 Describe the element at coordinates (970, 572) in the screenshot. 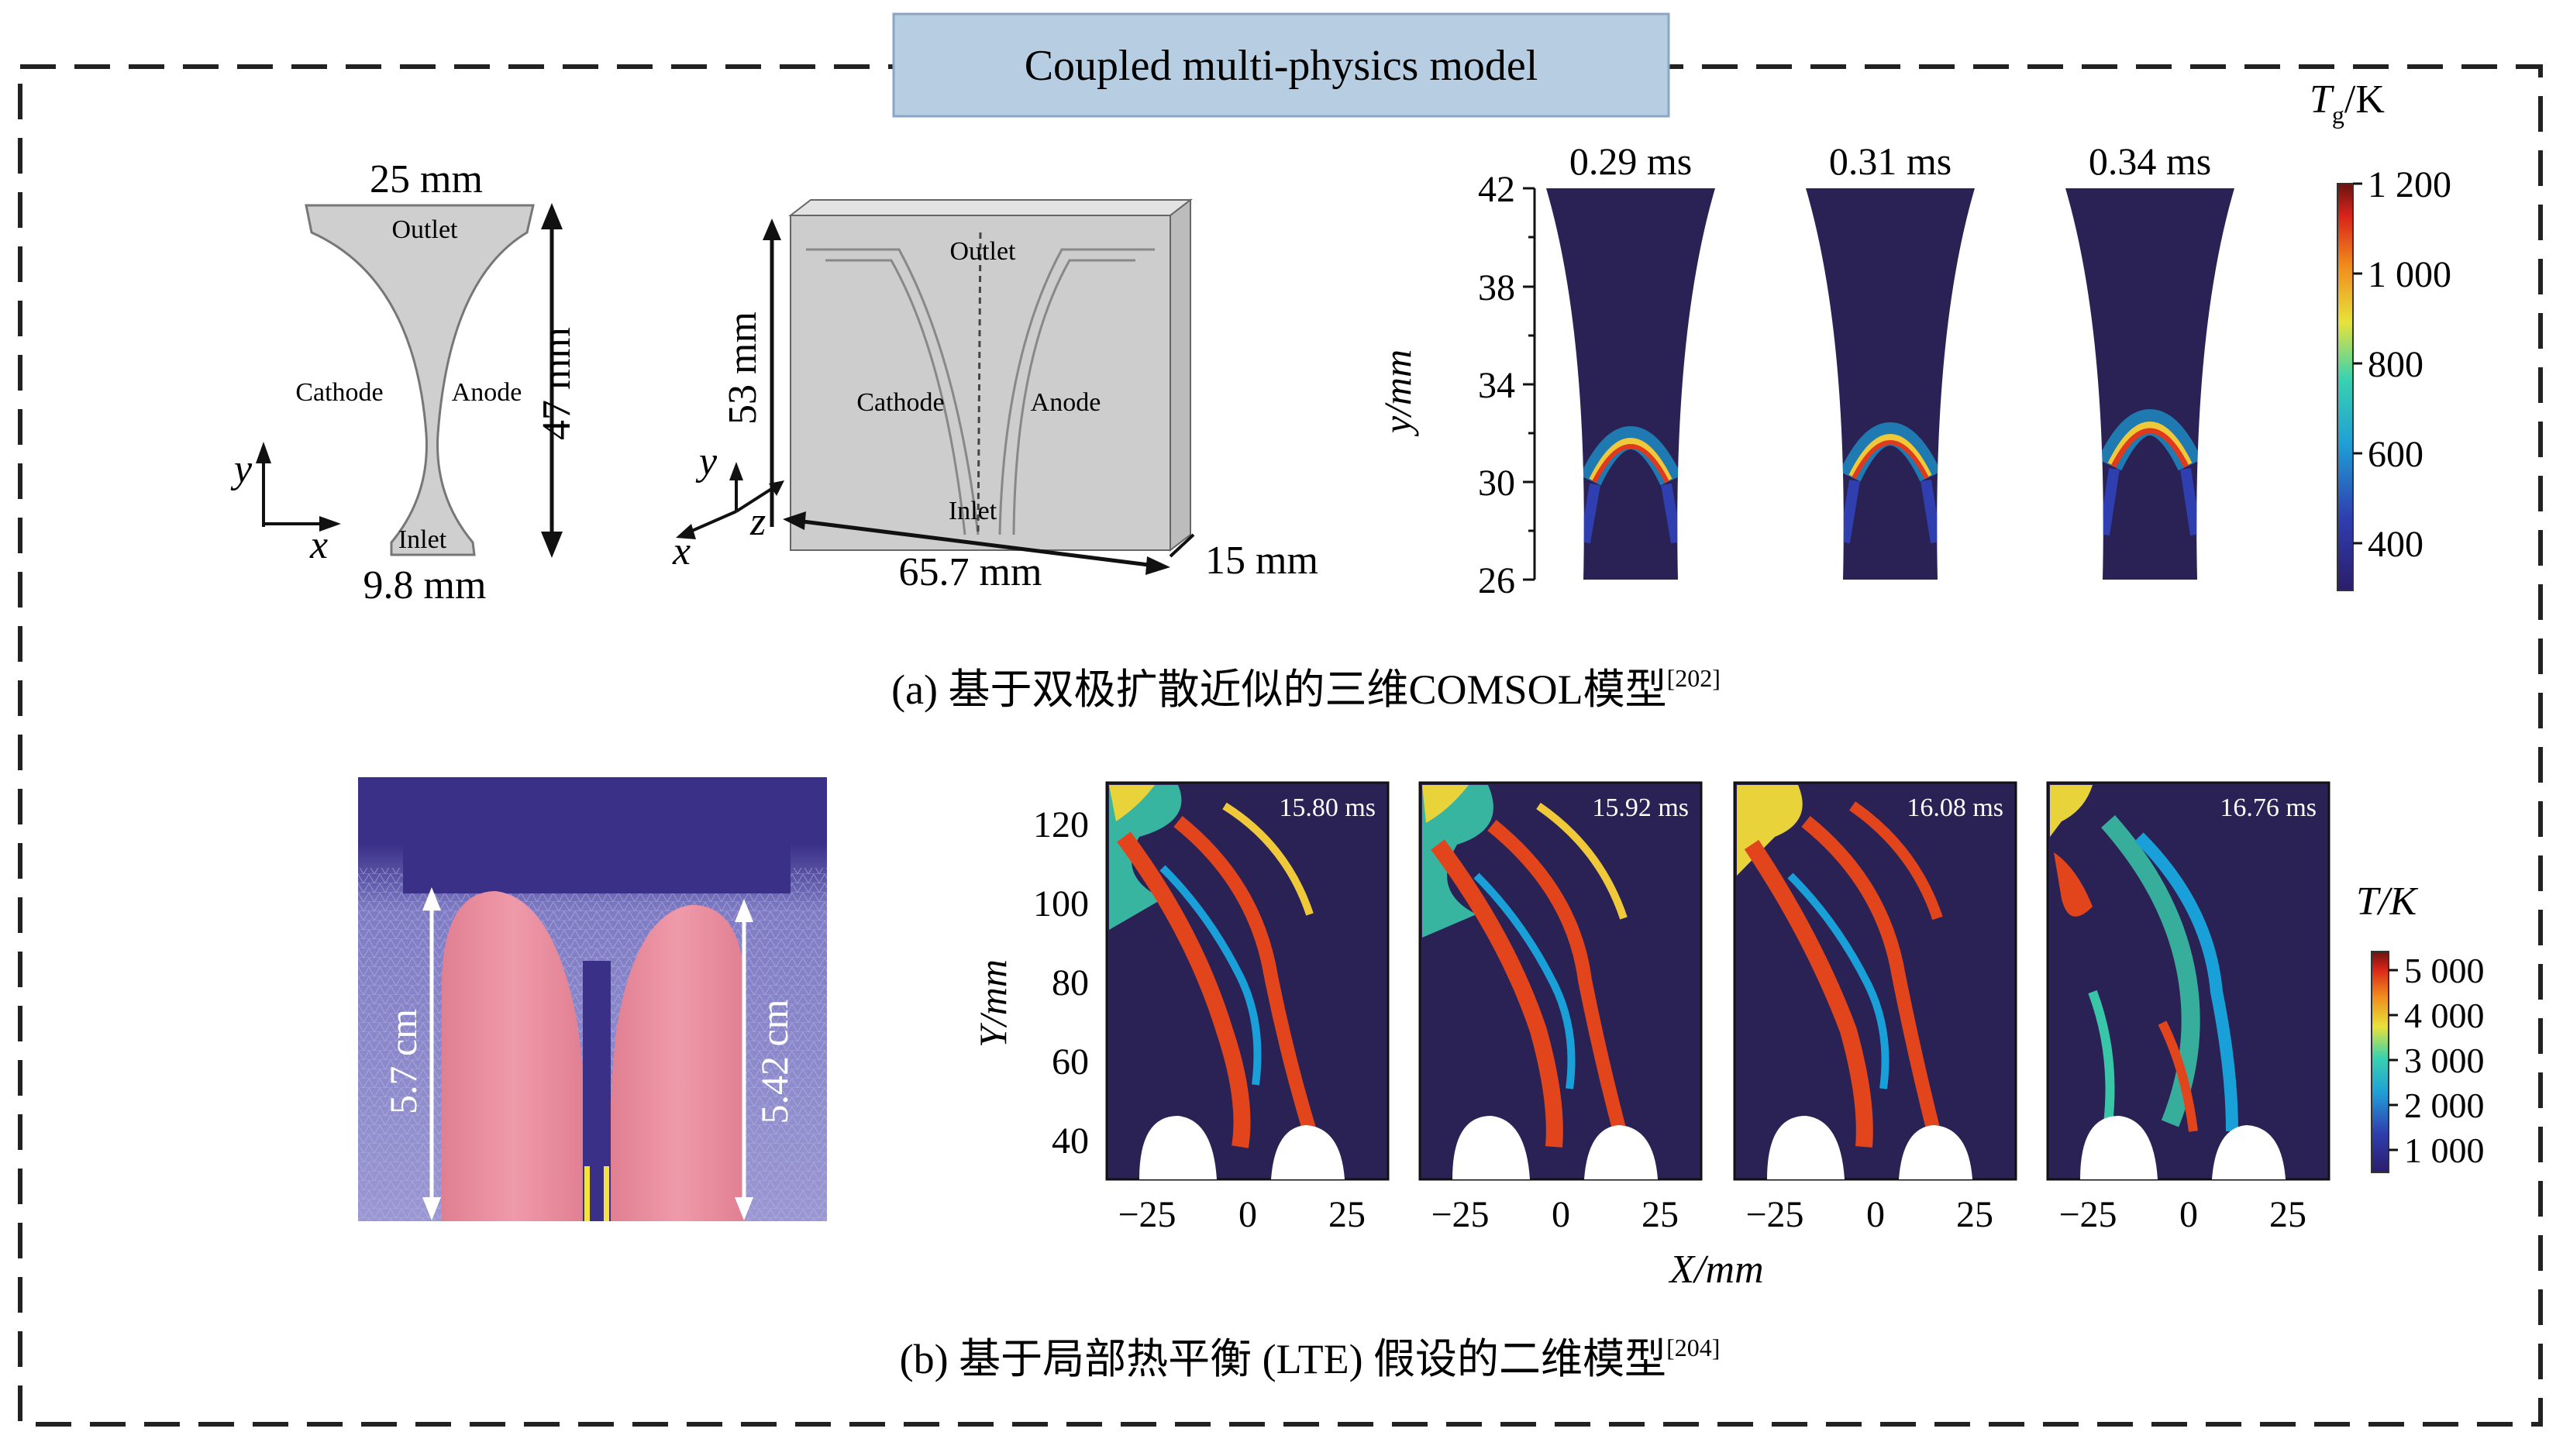

I see `geometry-3d-width: 65.7 mm` at that location.